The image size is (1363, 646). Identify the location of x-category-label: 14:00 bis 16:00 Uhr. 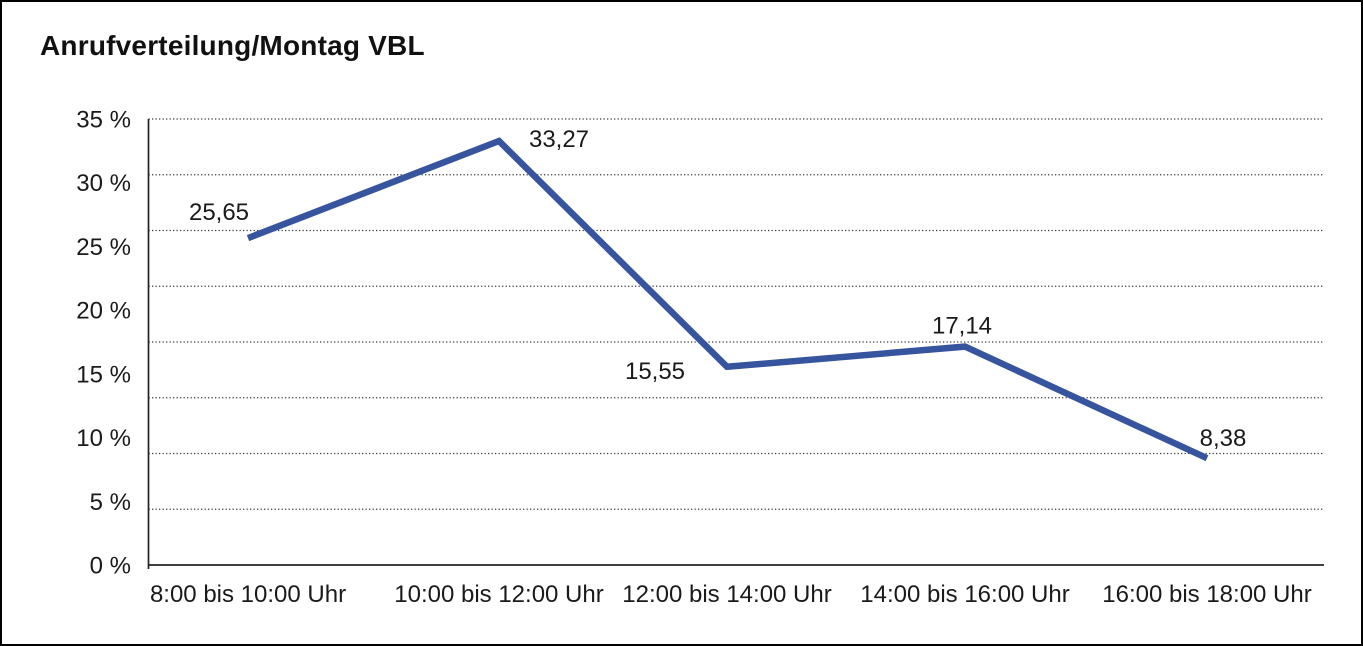
(964, 594).